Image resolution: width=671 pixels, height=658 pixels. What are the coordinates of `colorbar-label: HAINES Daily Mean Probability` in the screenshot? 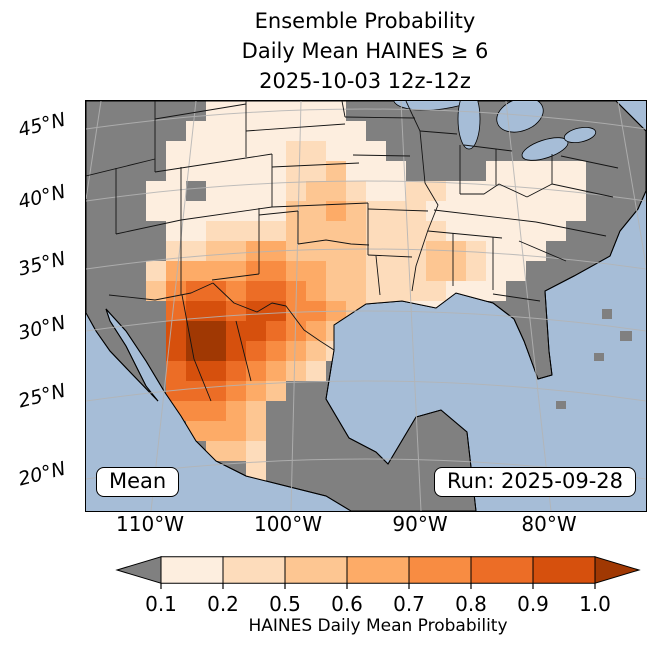 It's located at (378, 626).